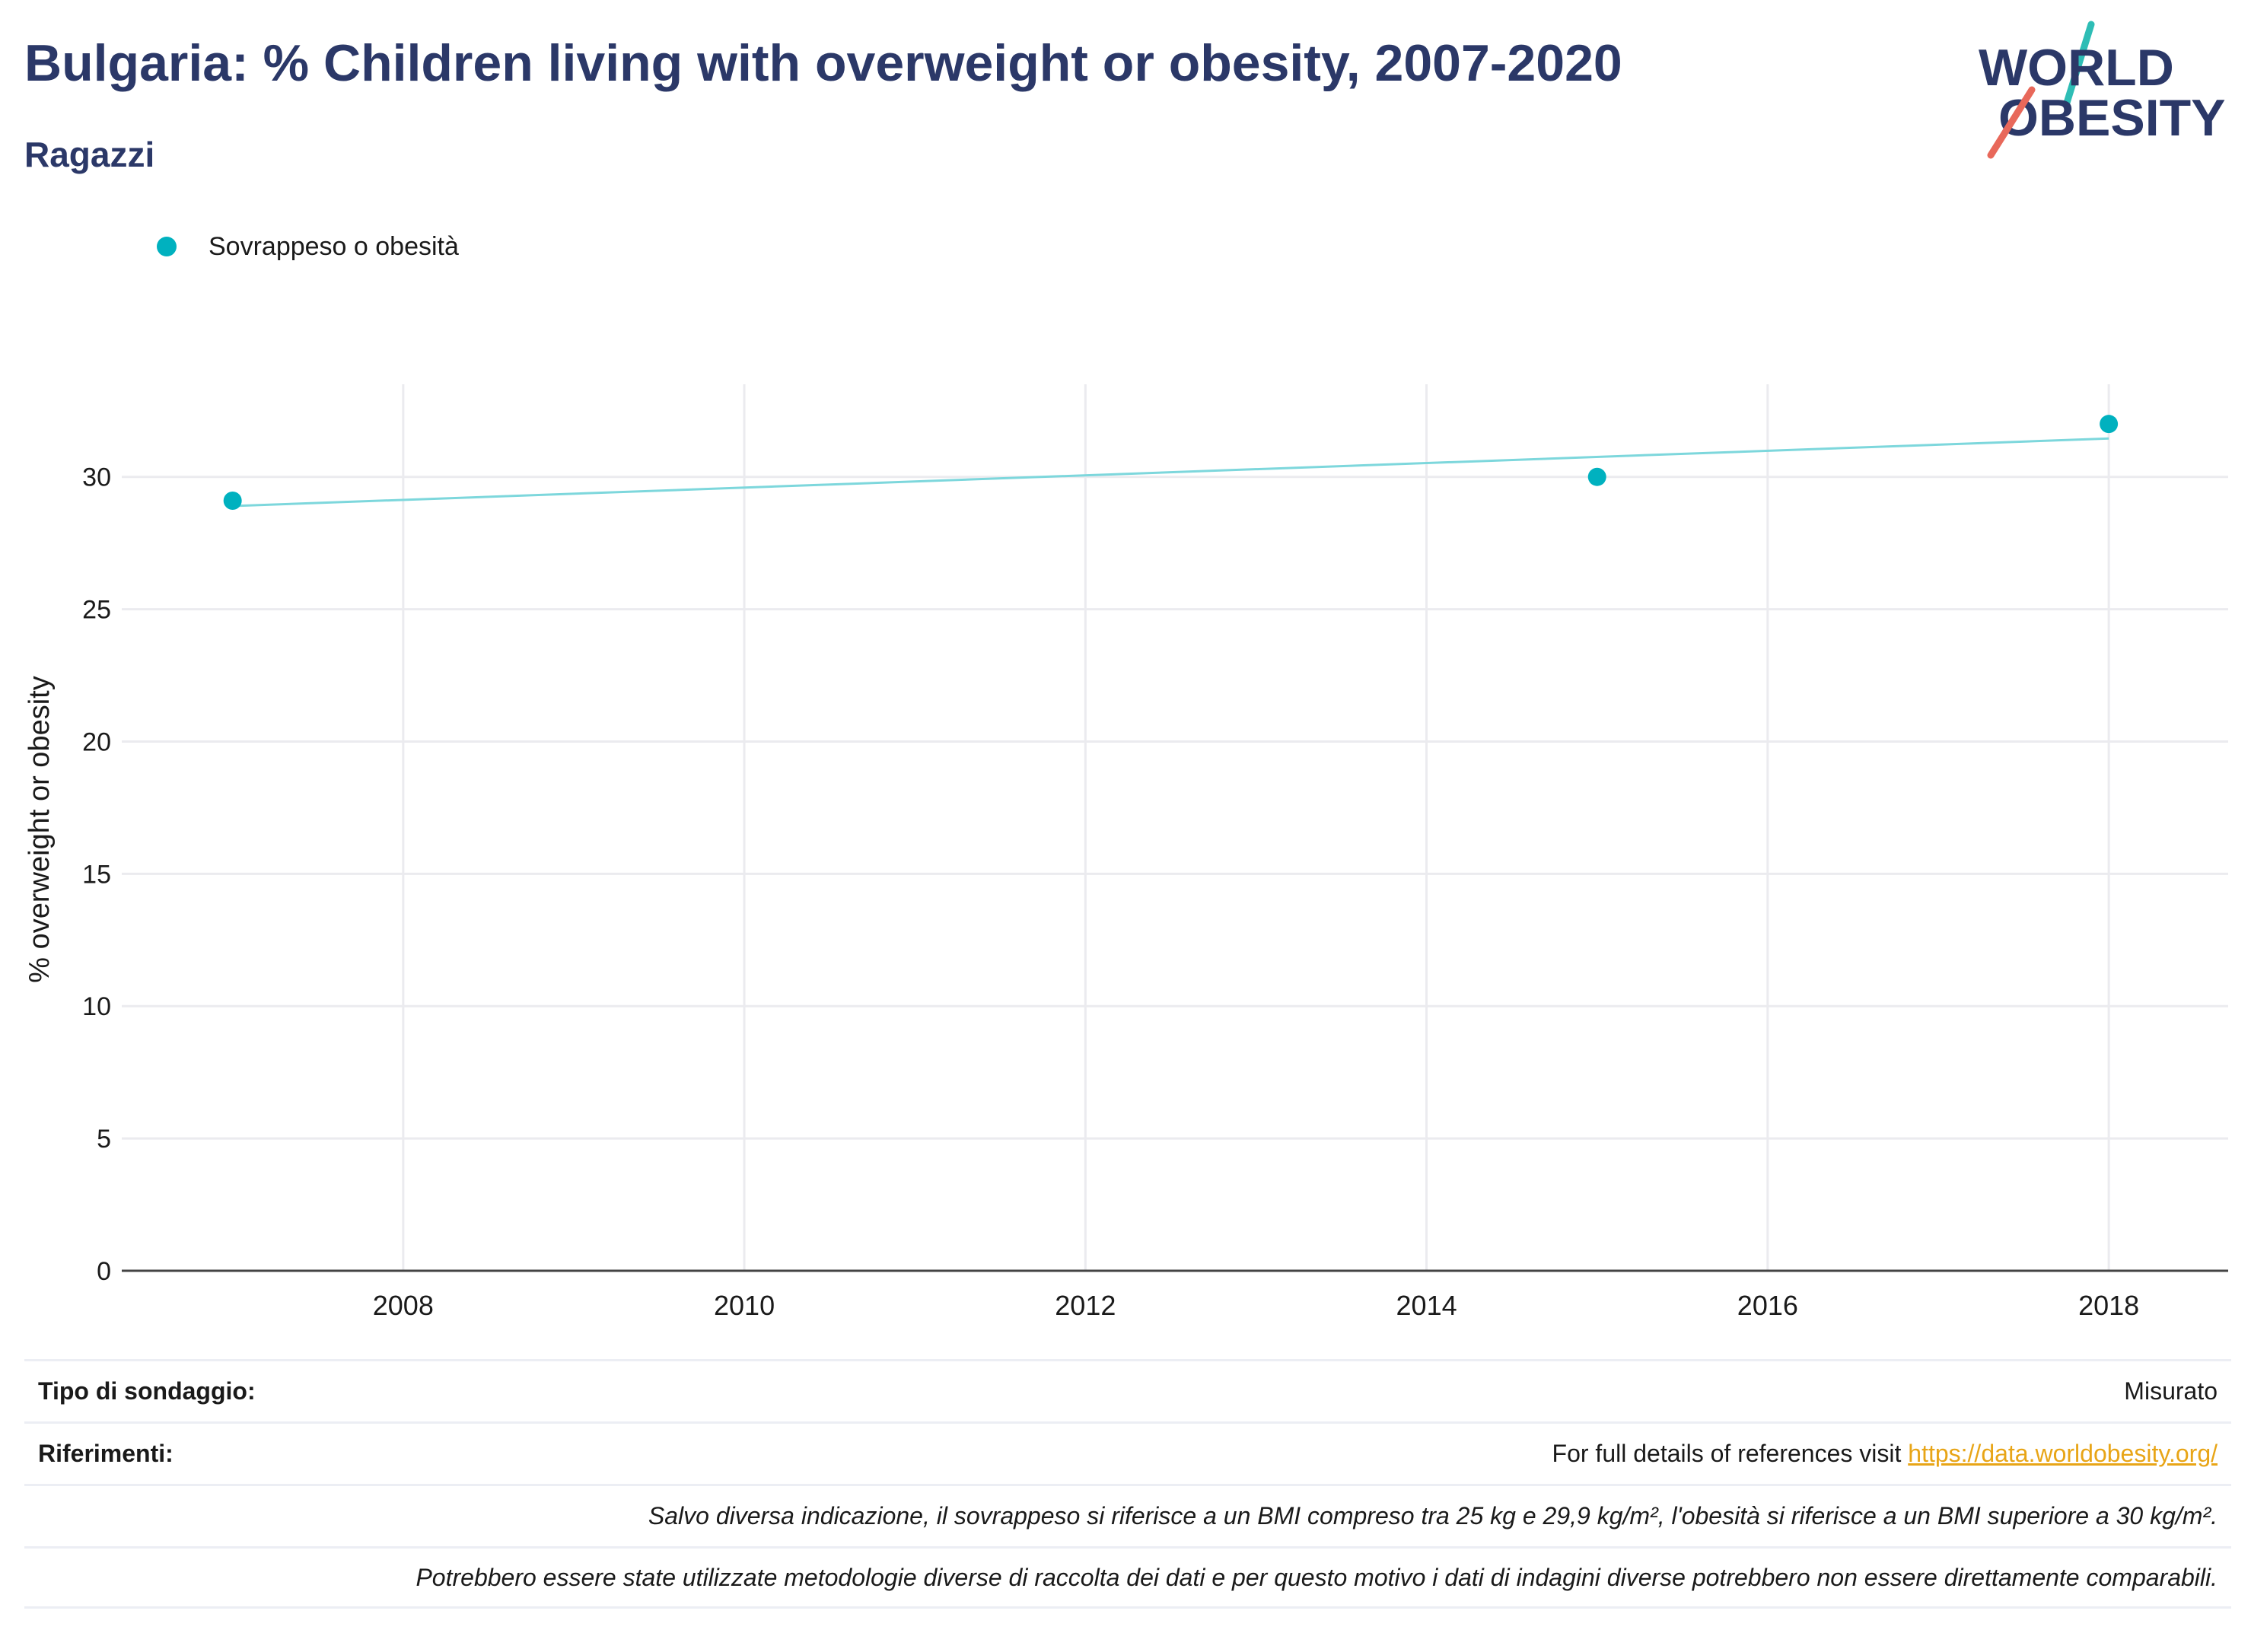 The height and width of the screenshot is (1652, 2251). What do you see at coordinates (403, 1305) in the screenshot?
I see `x-tick-label: 2008` at bounding box center [403, 1305].